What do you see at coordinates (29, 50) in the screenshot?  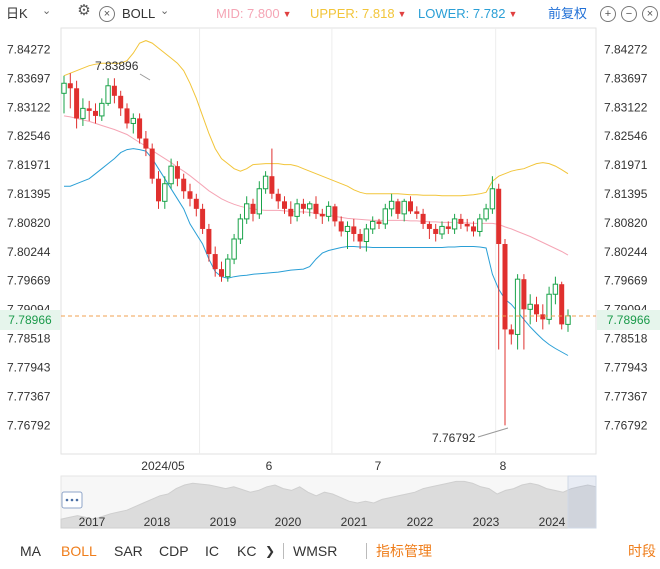 I see `y-tick-label-left: 7.84272` at bounding box center [29, 50].